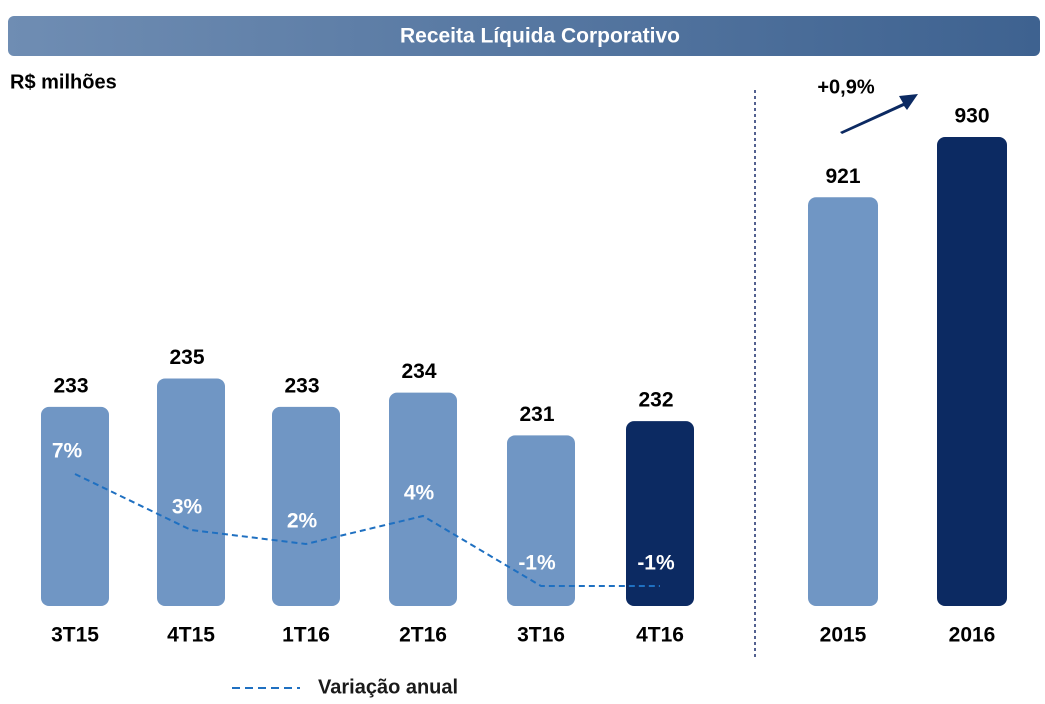 This screenshot has width=1045, height=704. I want to click on x-tick-label: 1T16, so click(306, 635).